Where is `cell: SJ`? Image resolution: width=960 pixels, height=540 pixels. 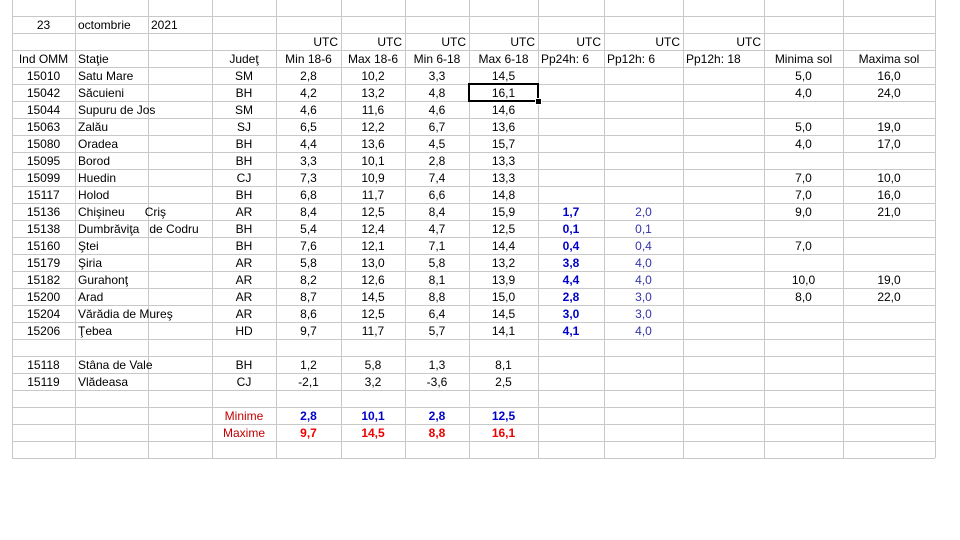 cell: SJ is located at coordinates (243, 127).